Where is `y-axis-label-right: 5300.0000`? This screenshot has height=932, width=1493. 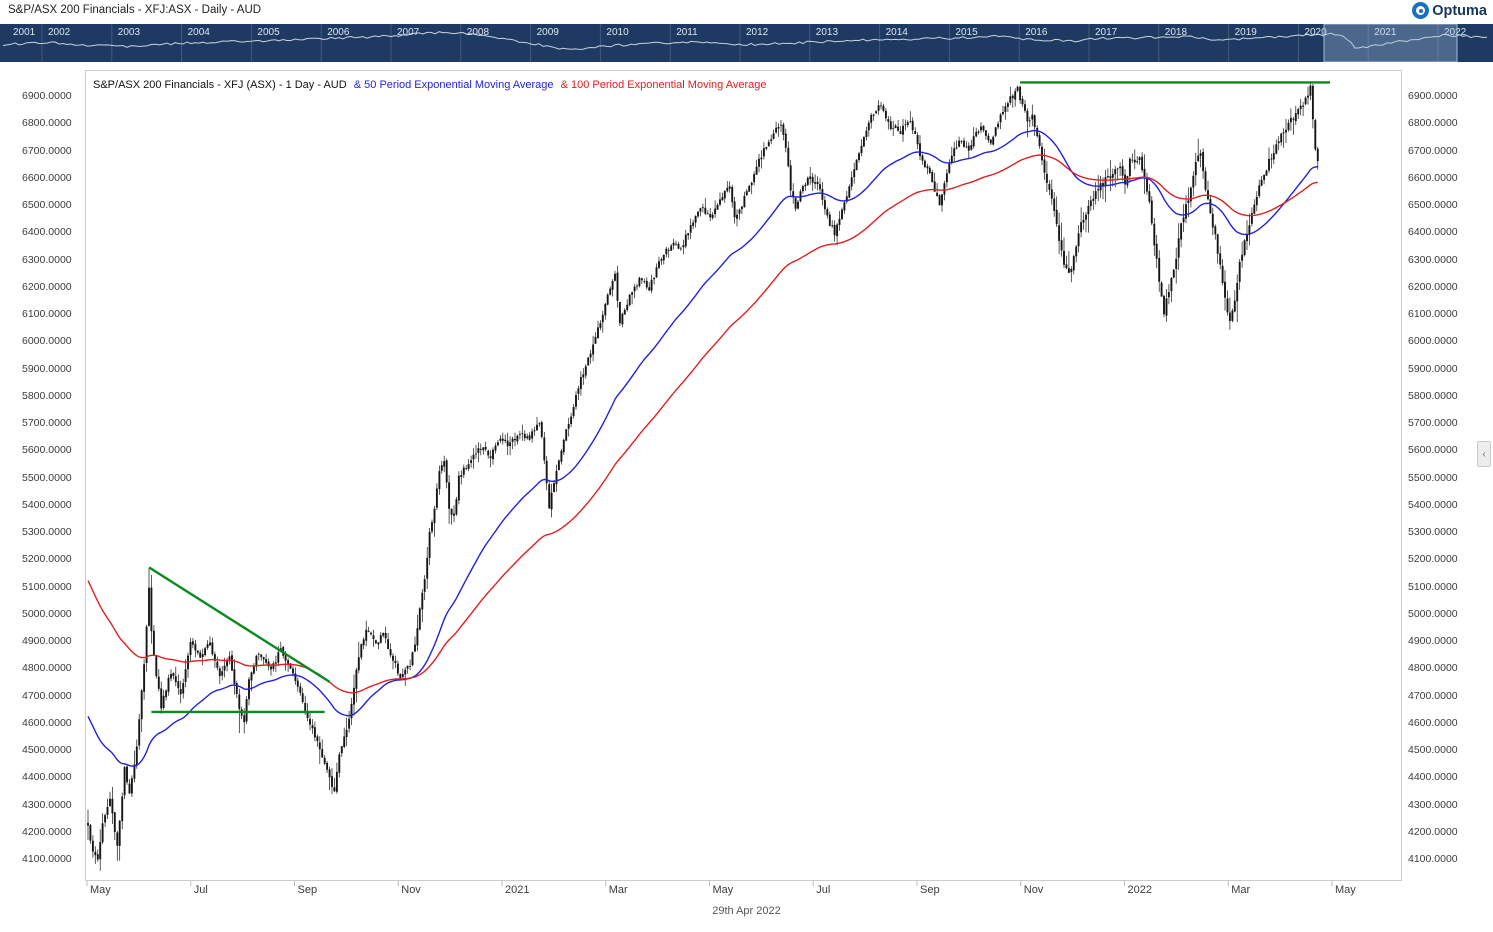 y-axis-label-right: 5300.0000 is located at coordinates (1433, 532).